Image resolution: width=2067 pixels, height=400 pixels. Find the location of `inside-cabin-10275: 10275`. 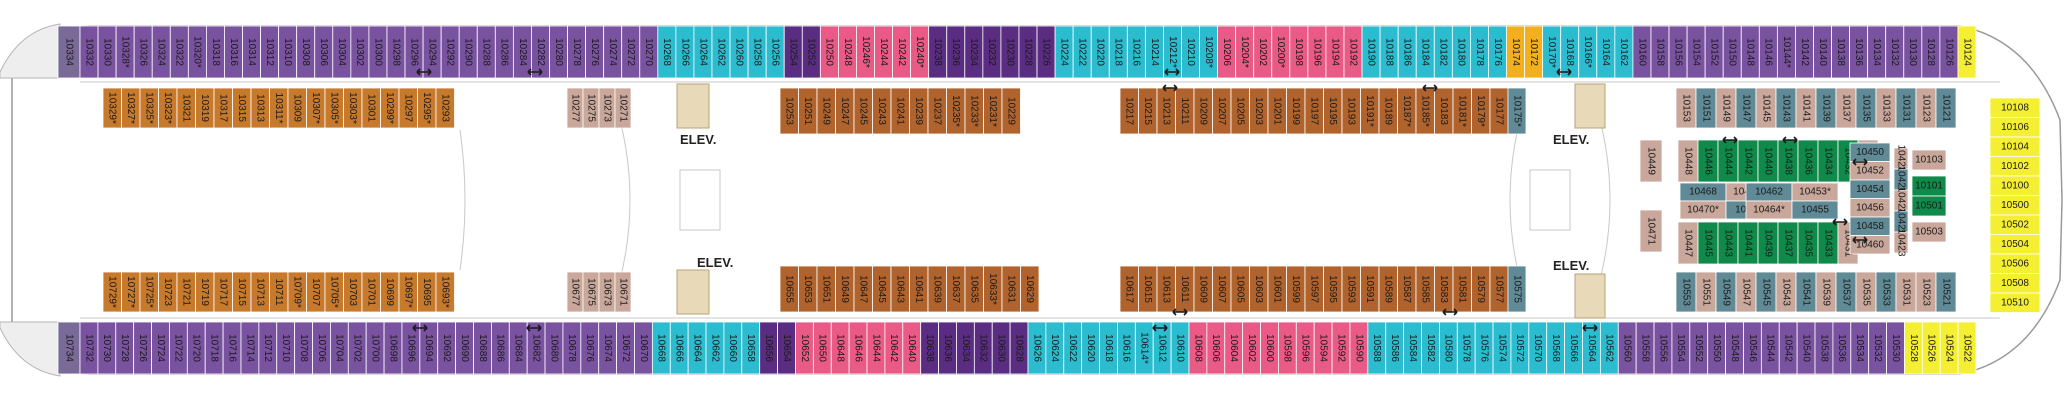

inside-cabin-10275: 10275 is located at coordinates (591, 108).